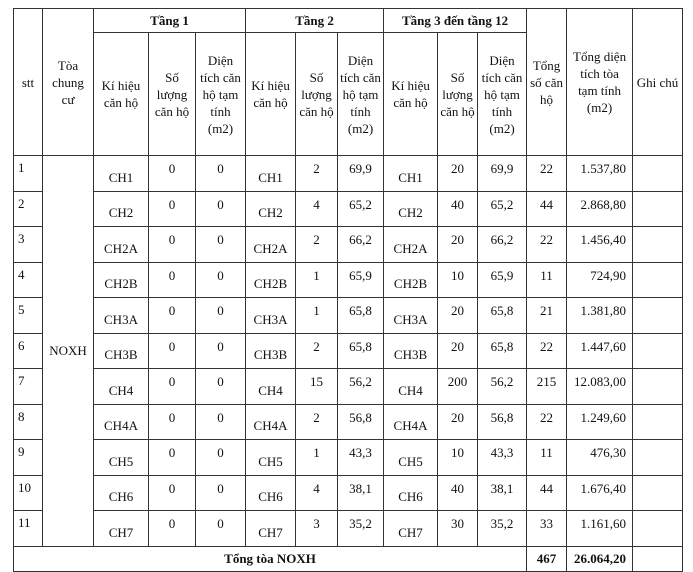  I want to click on cell: 476,30, so click(600, 457).